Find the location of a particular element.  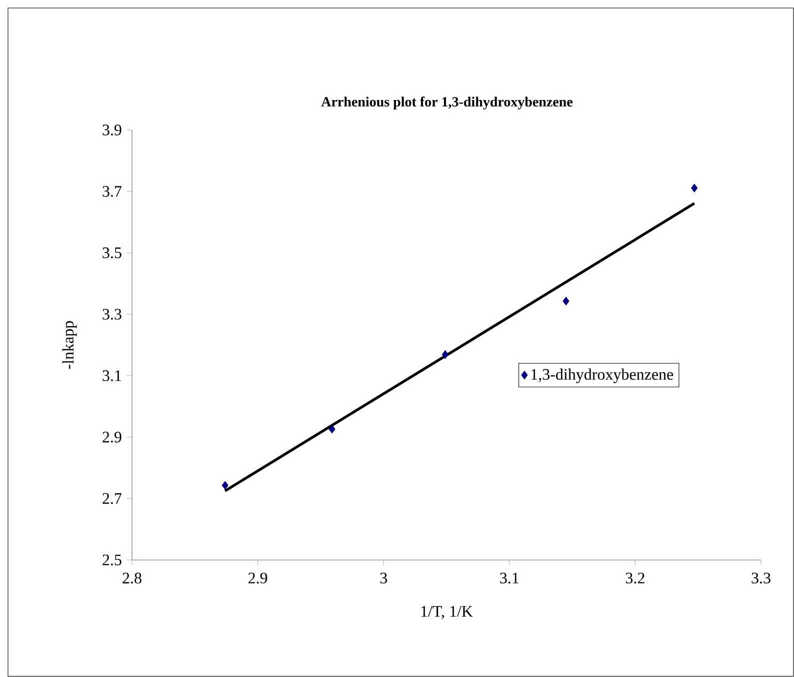

y-tick-label: 2.5 is located at coordinates (112, 560).